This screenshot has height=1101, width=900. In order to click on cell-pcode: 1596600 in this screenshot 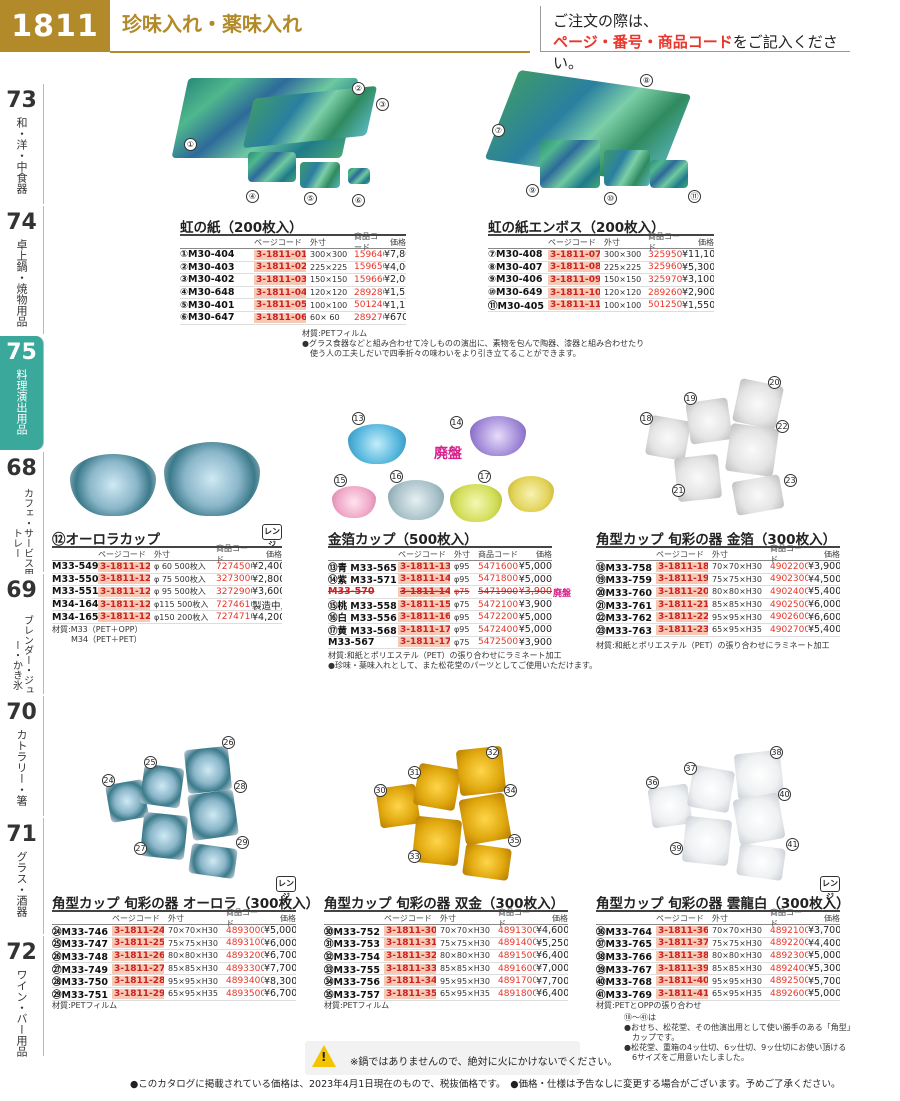, I will do `click(369, 279)`.